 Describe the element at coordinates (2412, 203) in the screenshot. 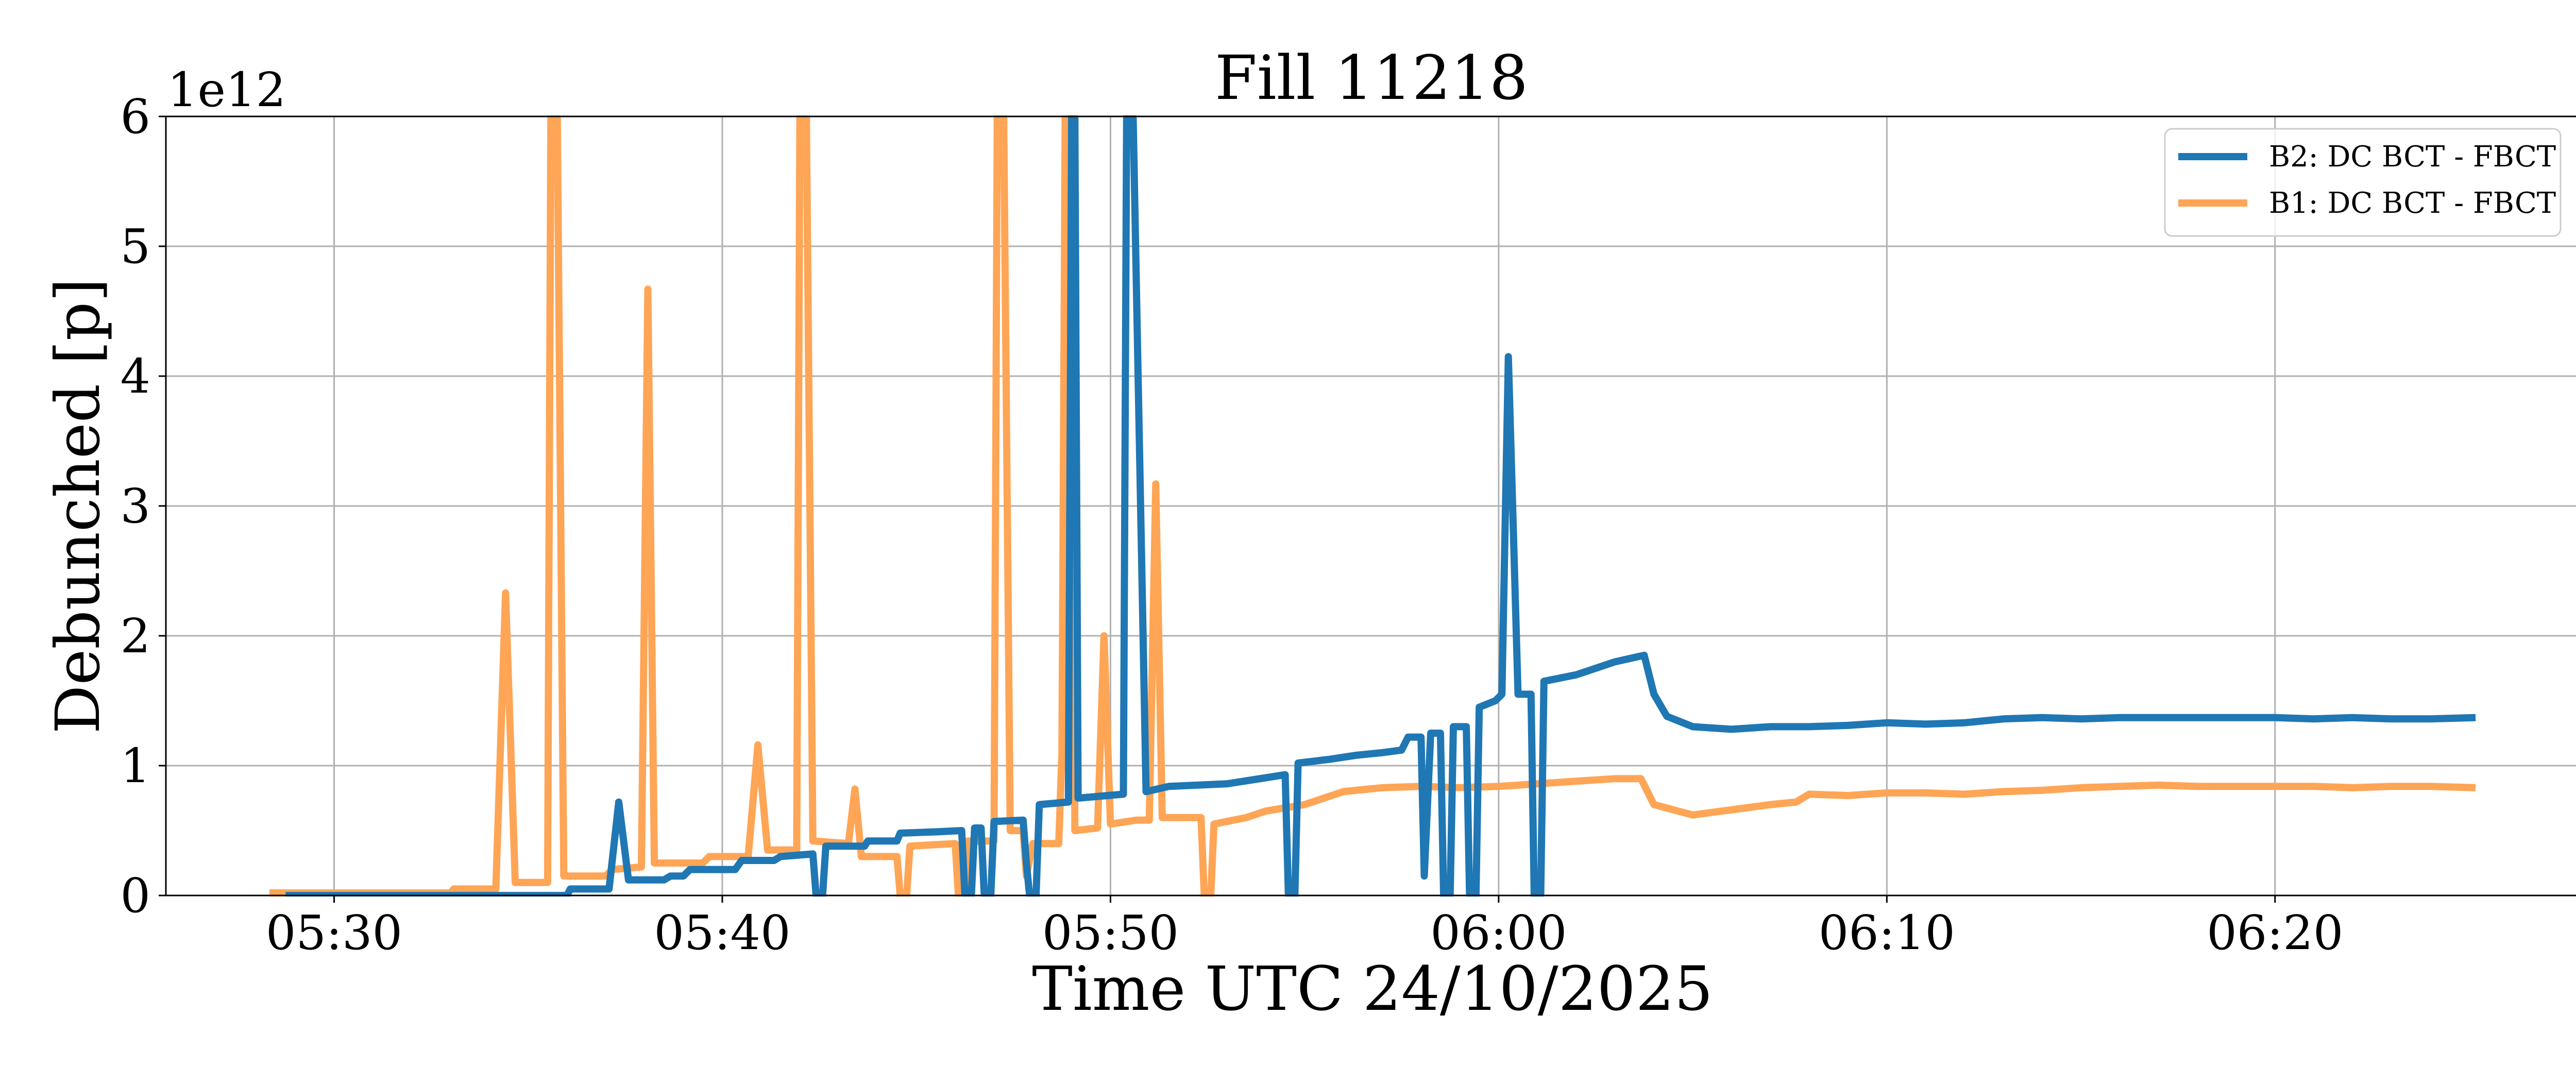

I see `legend-label-b1: B1: DC BCT - FBCT` at that location.